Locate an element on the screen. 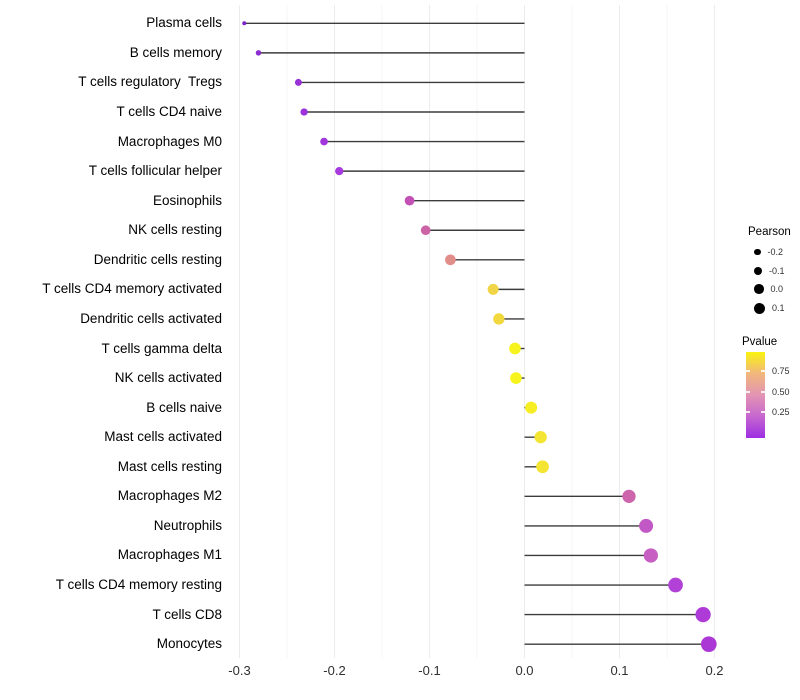  gradient-tick-label: 0.75 is located at coordinates (781, 370).